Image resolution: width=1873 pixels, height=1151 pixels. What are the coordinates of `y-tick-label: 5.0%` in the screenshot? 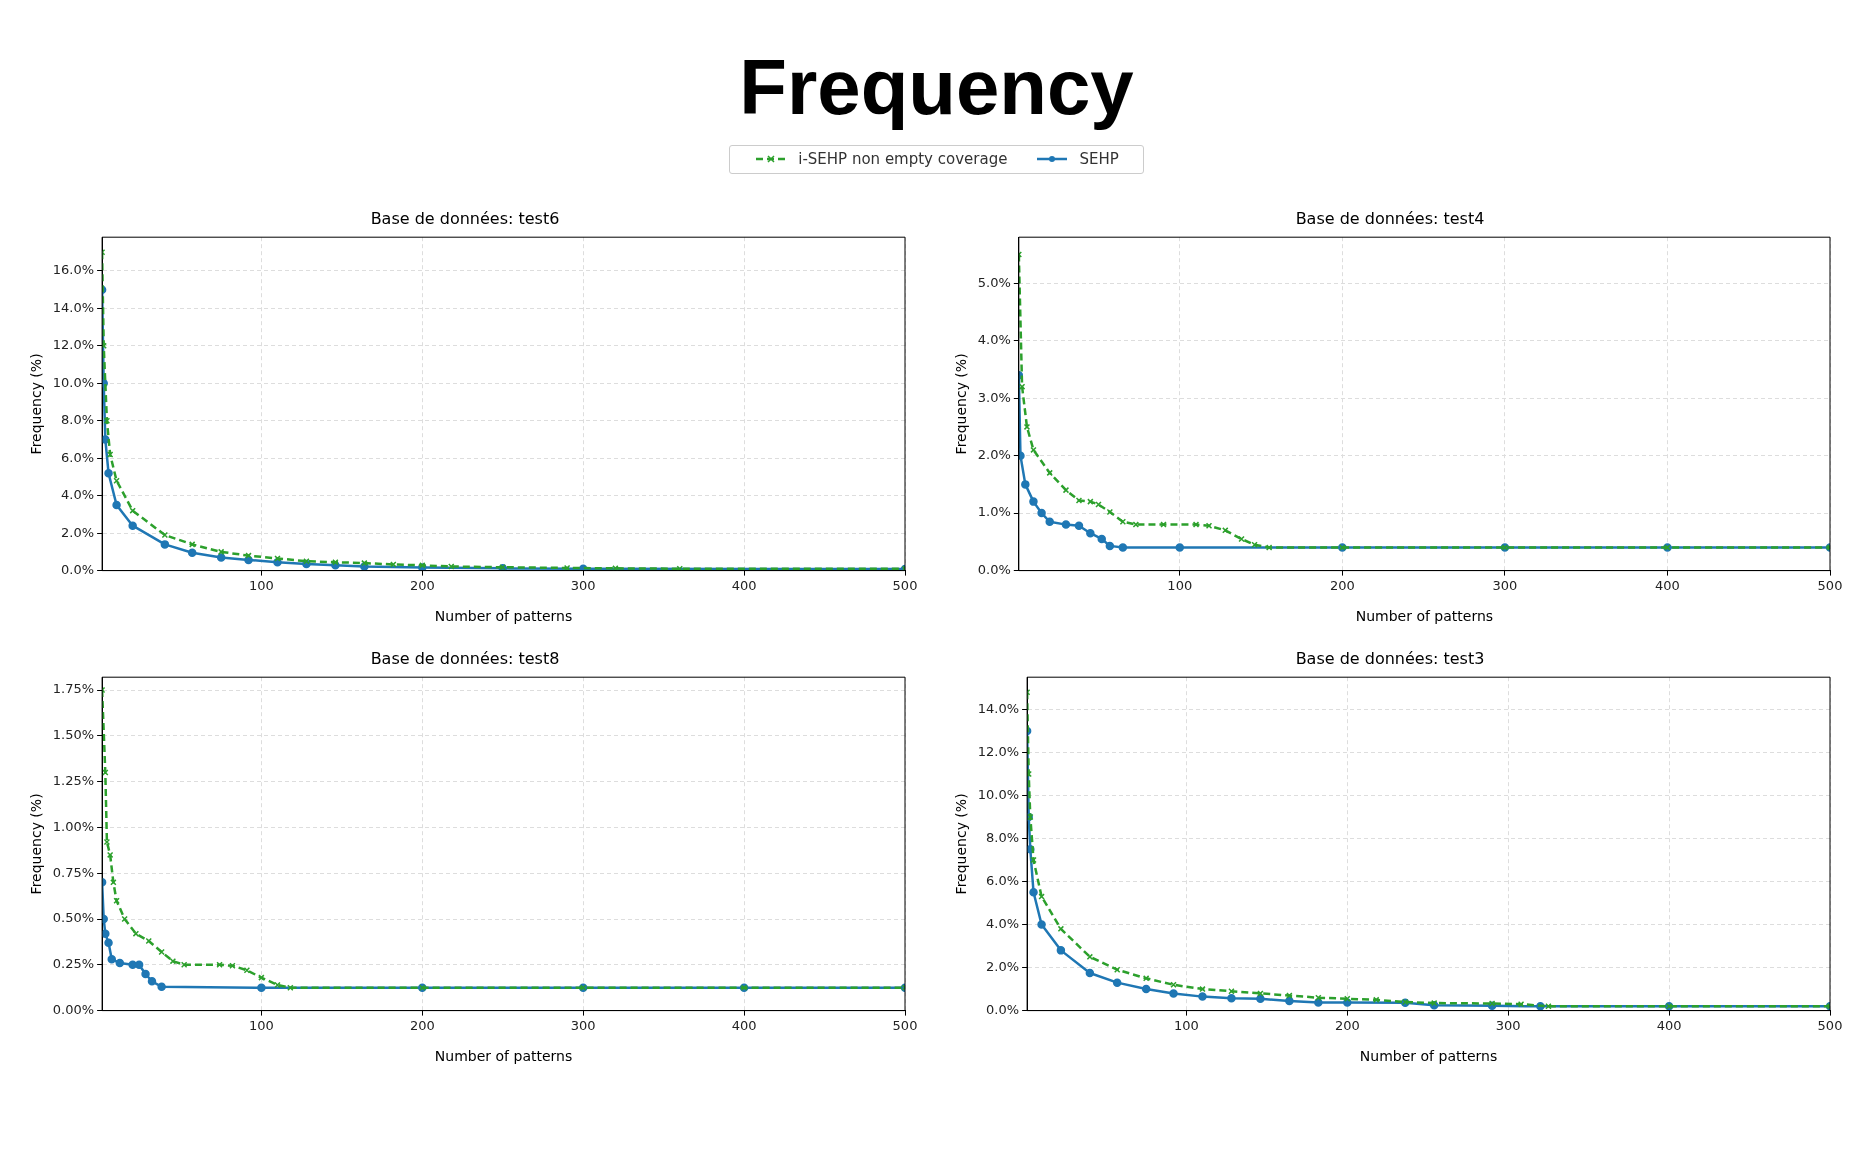 It's located at (994, 282).